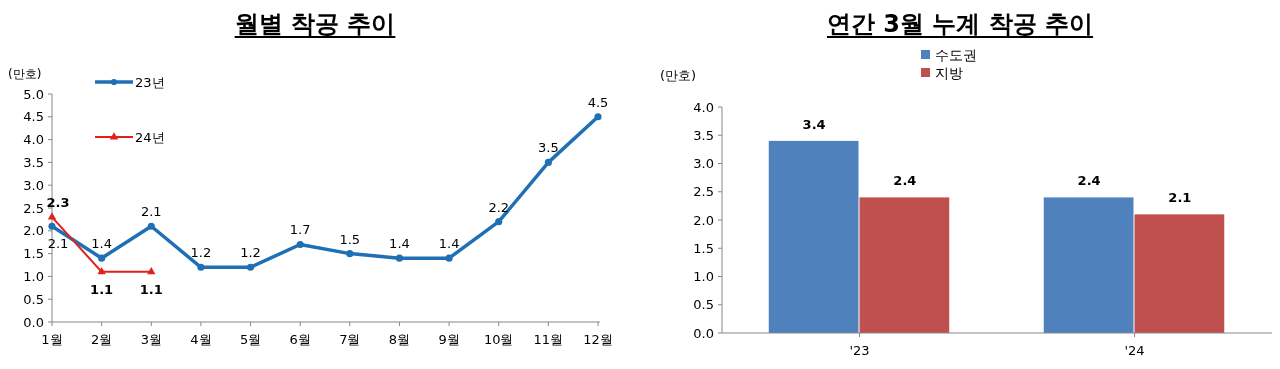  What do you see at coordinates (859, 350) in the screenshot?
I see `x-tick-label: '23` at bounding box center [859, 350].